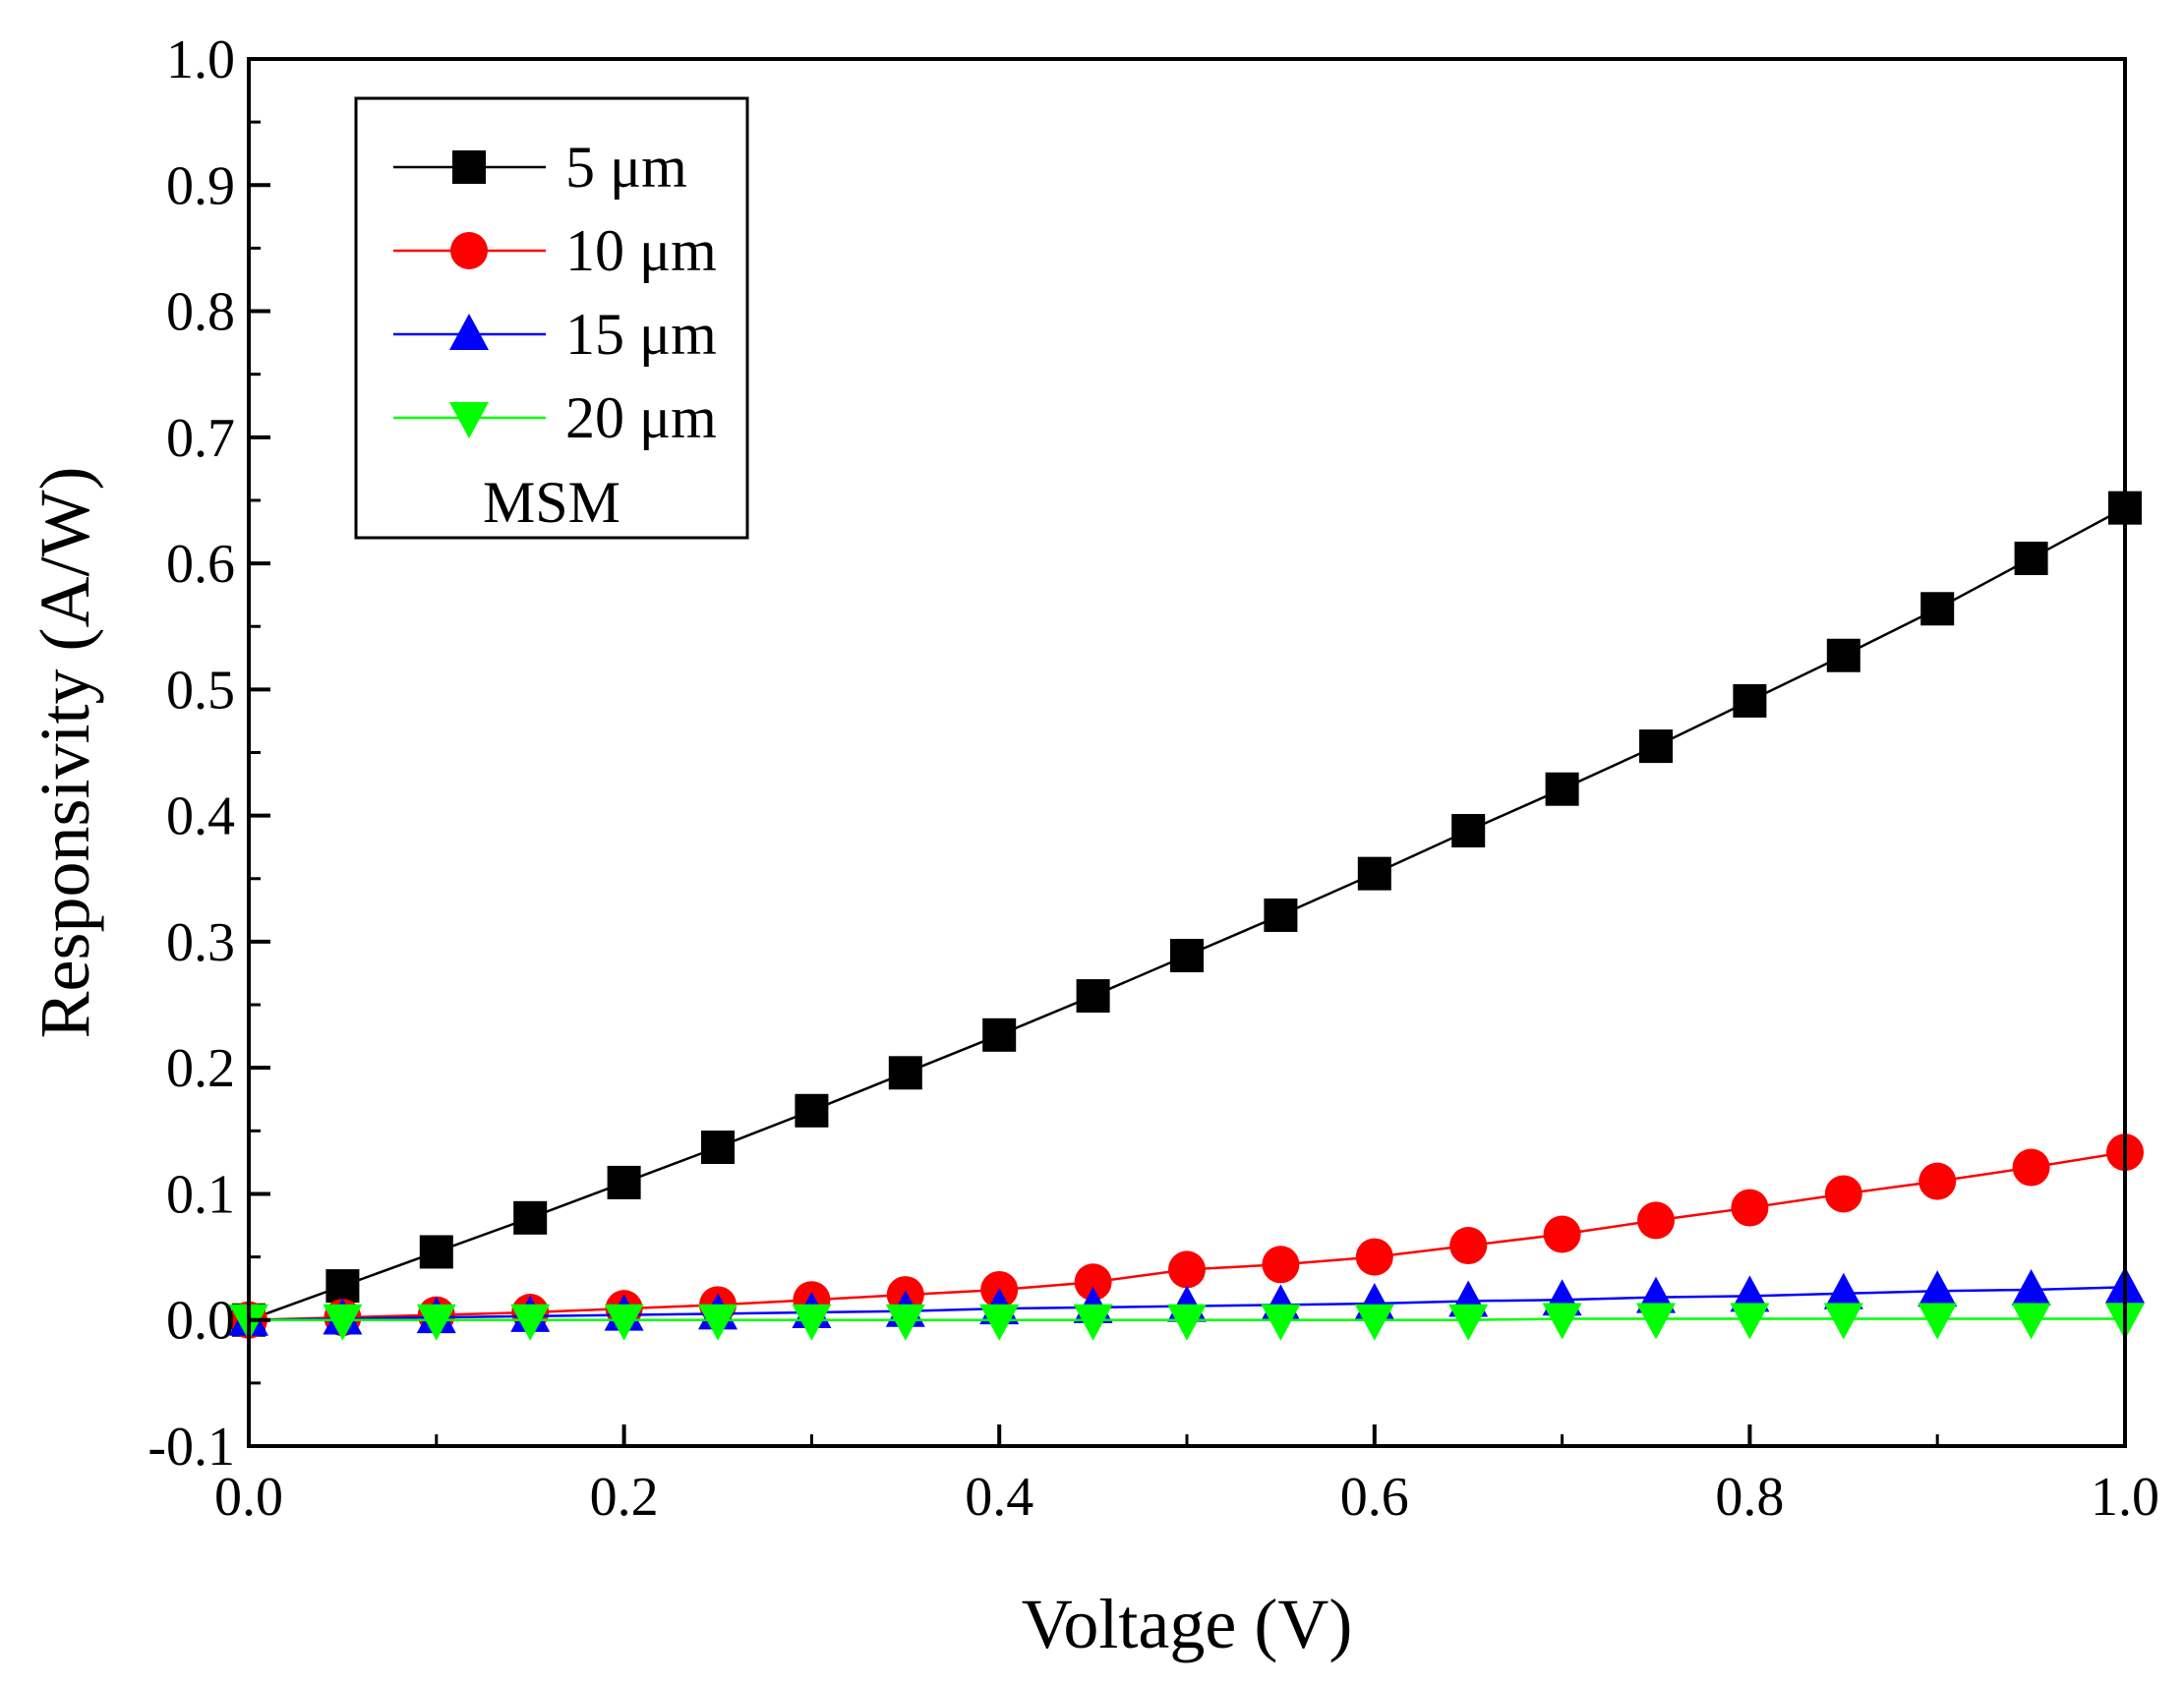 The image size is (2184, 1684). What do you see at coordinates (641, 334) in the screenshot?
I see `legend-label: 15 μm` at bounding box center [641, 334].